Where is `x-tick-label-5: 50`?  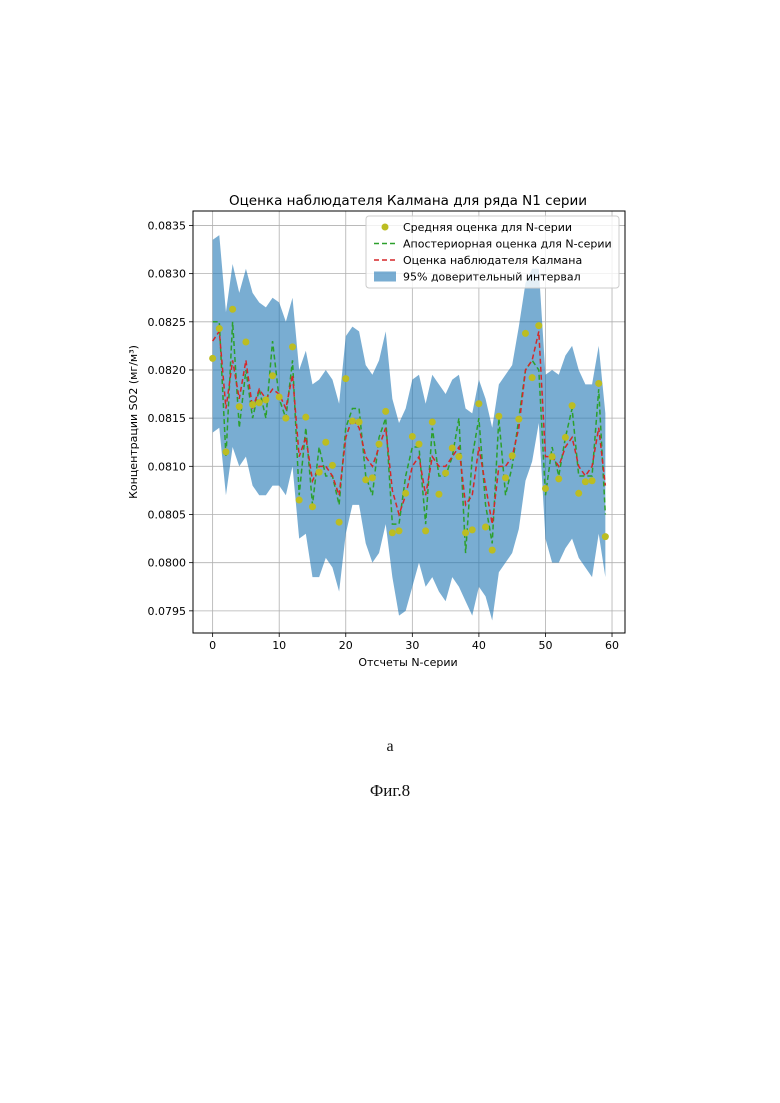
x-tick-label-5: 50 is located at coordinates (545, 645).